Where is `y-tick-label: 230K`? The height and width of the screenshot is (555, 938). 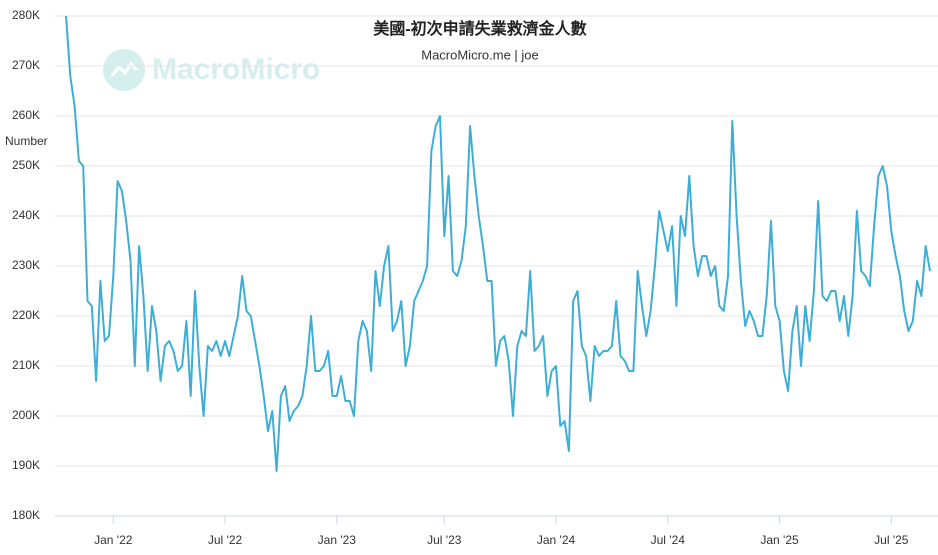 y-tick-label: 230K is located at coordinates (26, 265).